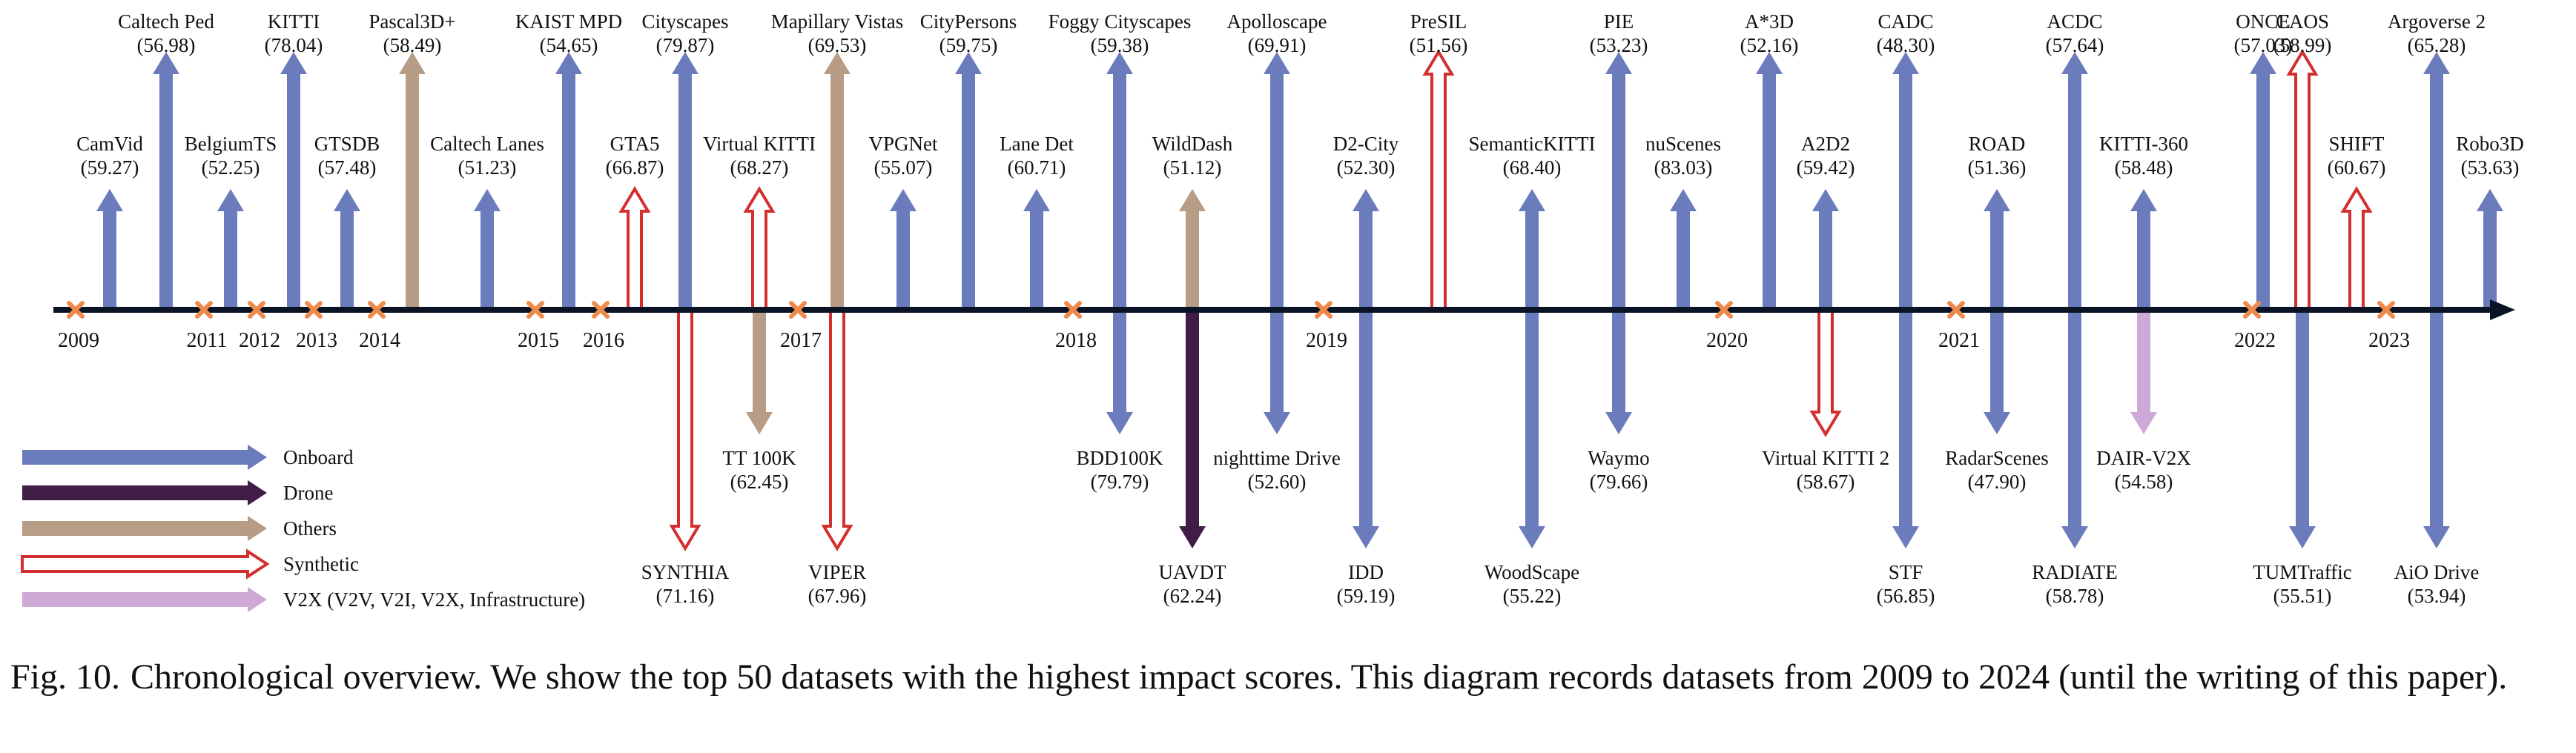 This screenshot has width=2576, height=753. I want to click on dataset-label-woodscape: WoodScape (55.22), so click(1531, 584).